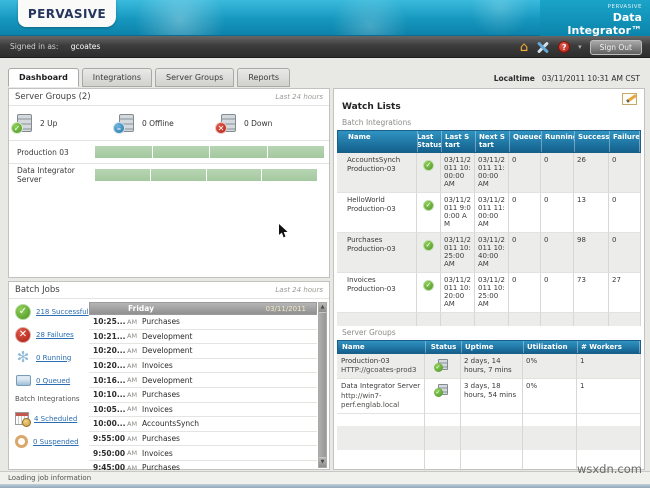 Image resolution: width=650 pixels, height=488 pixels. What do you see at coordinates (203, 337) in the screenshot?
I see `job-row: 10:21... AM Development` at bounding box center [203, 337].